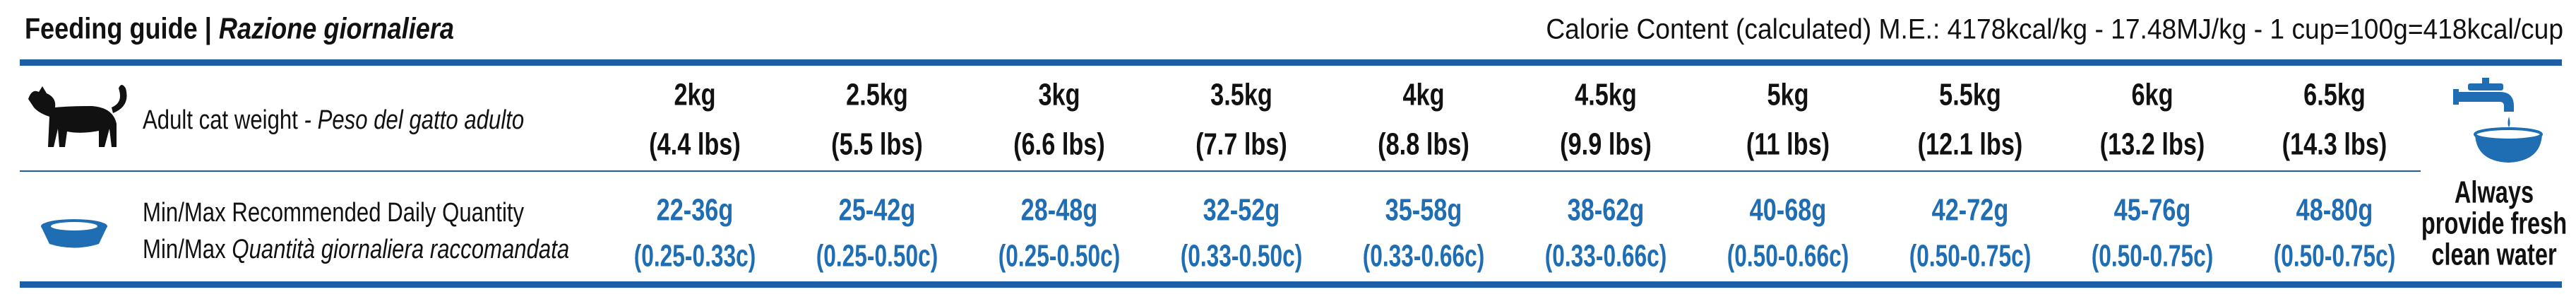 Image resolution: width=2576 pixels, height=304 pixels. I want to click on weight-lbs: (4.4 lbs), so click(695, 144).